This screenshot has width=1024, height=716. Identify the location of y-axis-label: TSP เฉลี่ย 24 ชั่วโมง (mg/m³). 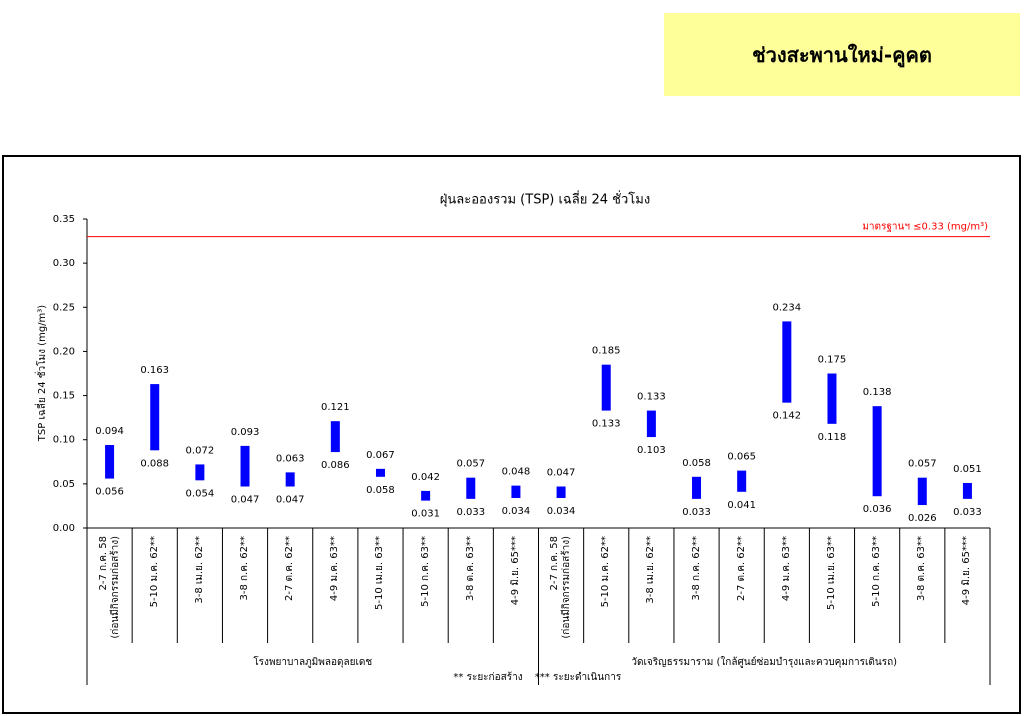
(41, 374).